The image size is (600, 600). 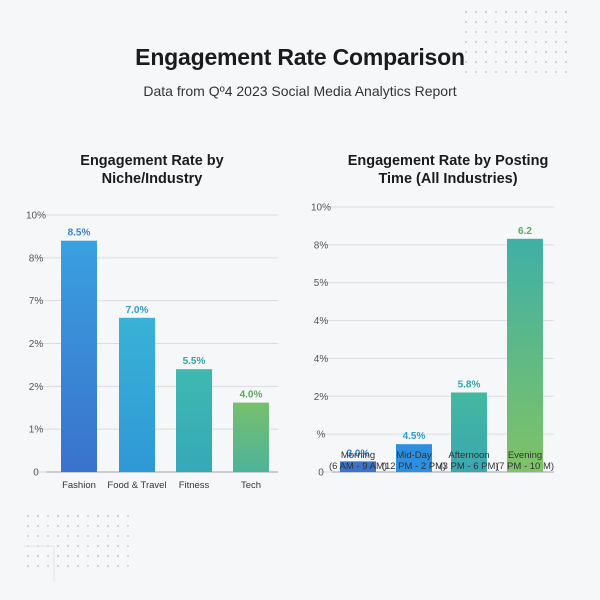 I want to click on data-label: 7.0%, so click(x=137, y=310).